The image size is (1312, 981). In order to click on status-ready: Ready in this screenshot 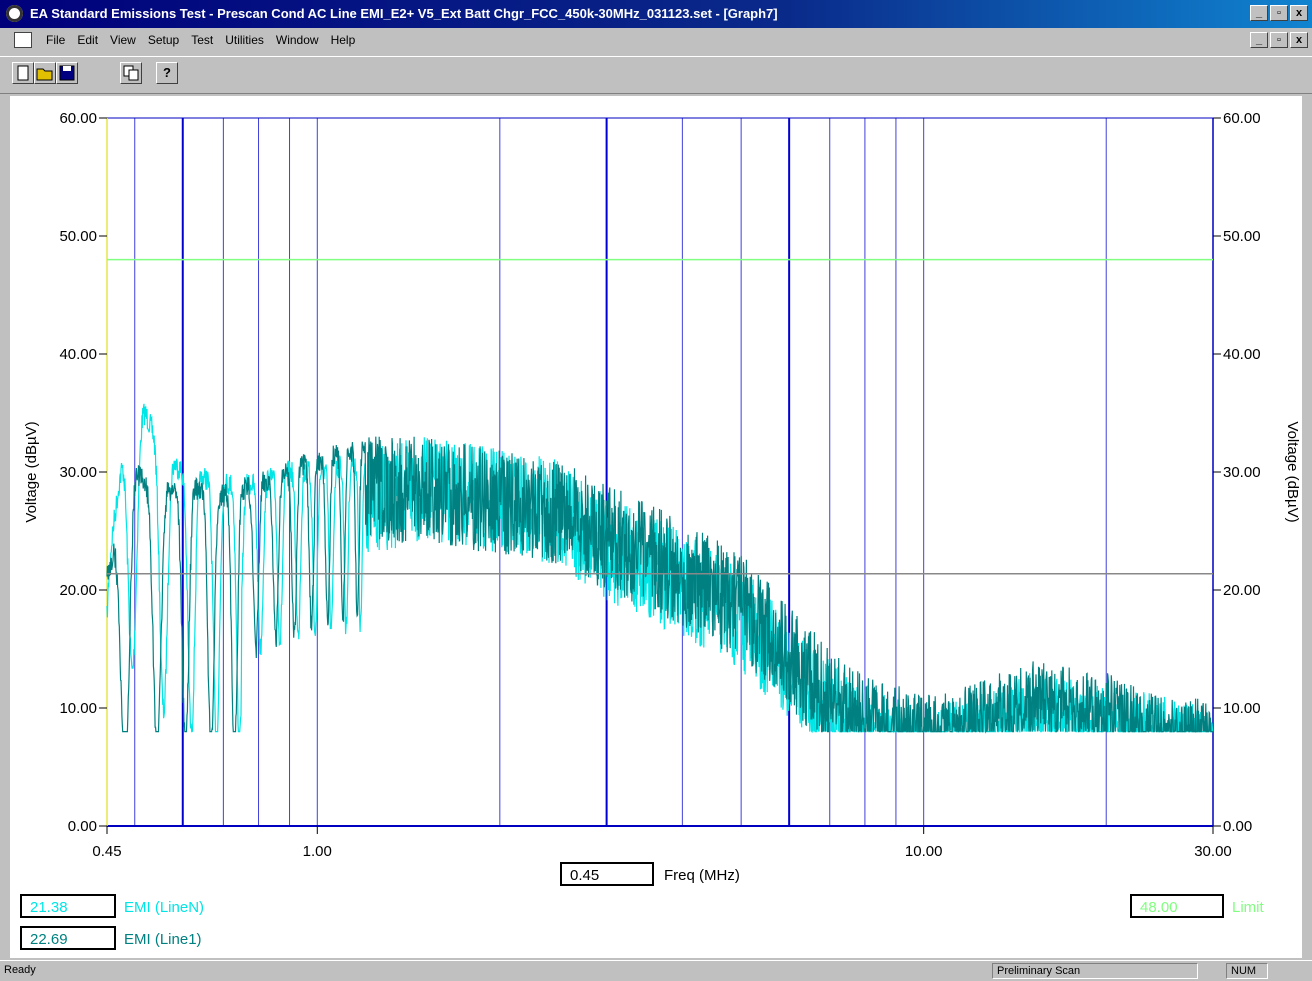, I will do `click(20, 970)`.